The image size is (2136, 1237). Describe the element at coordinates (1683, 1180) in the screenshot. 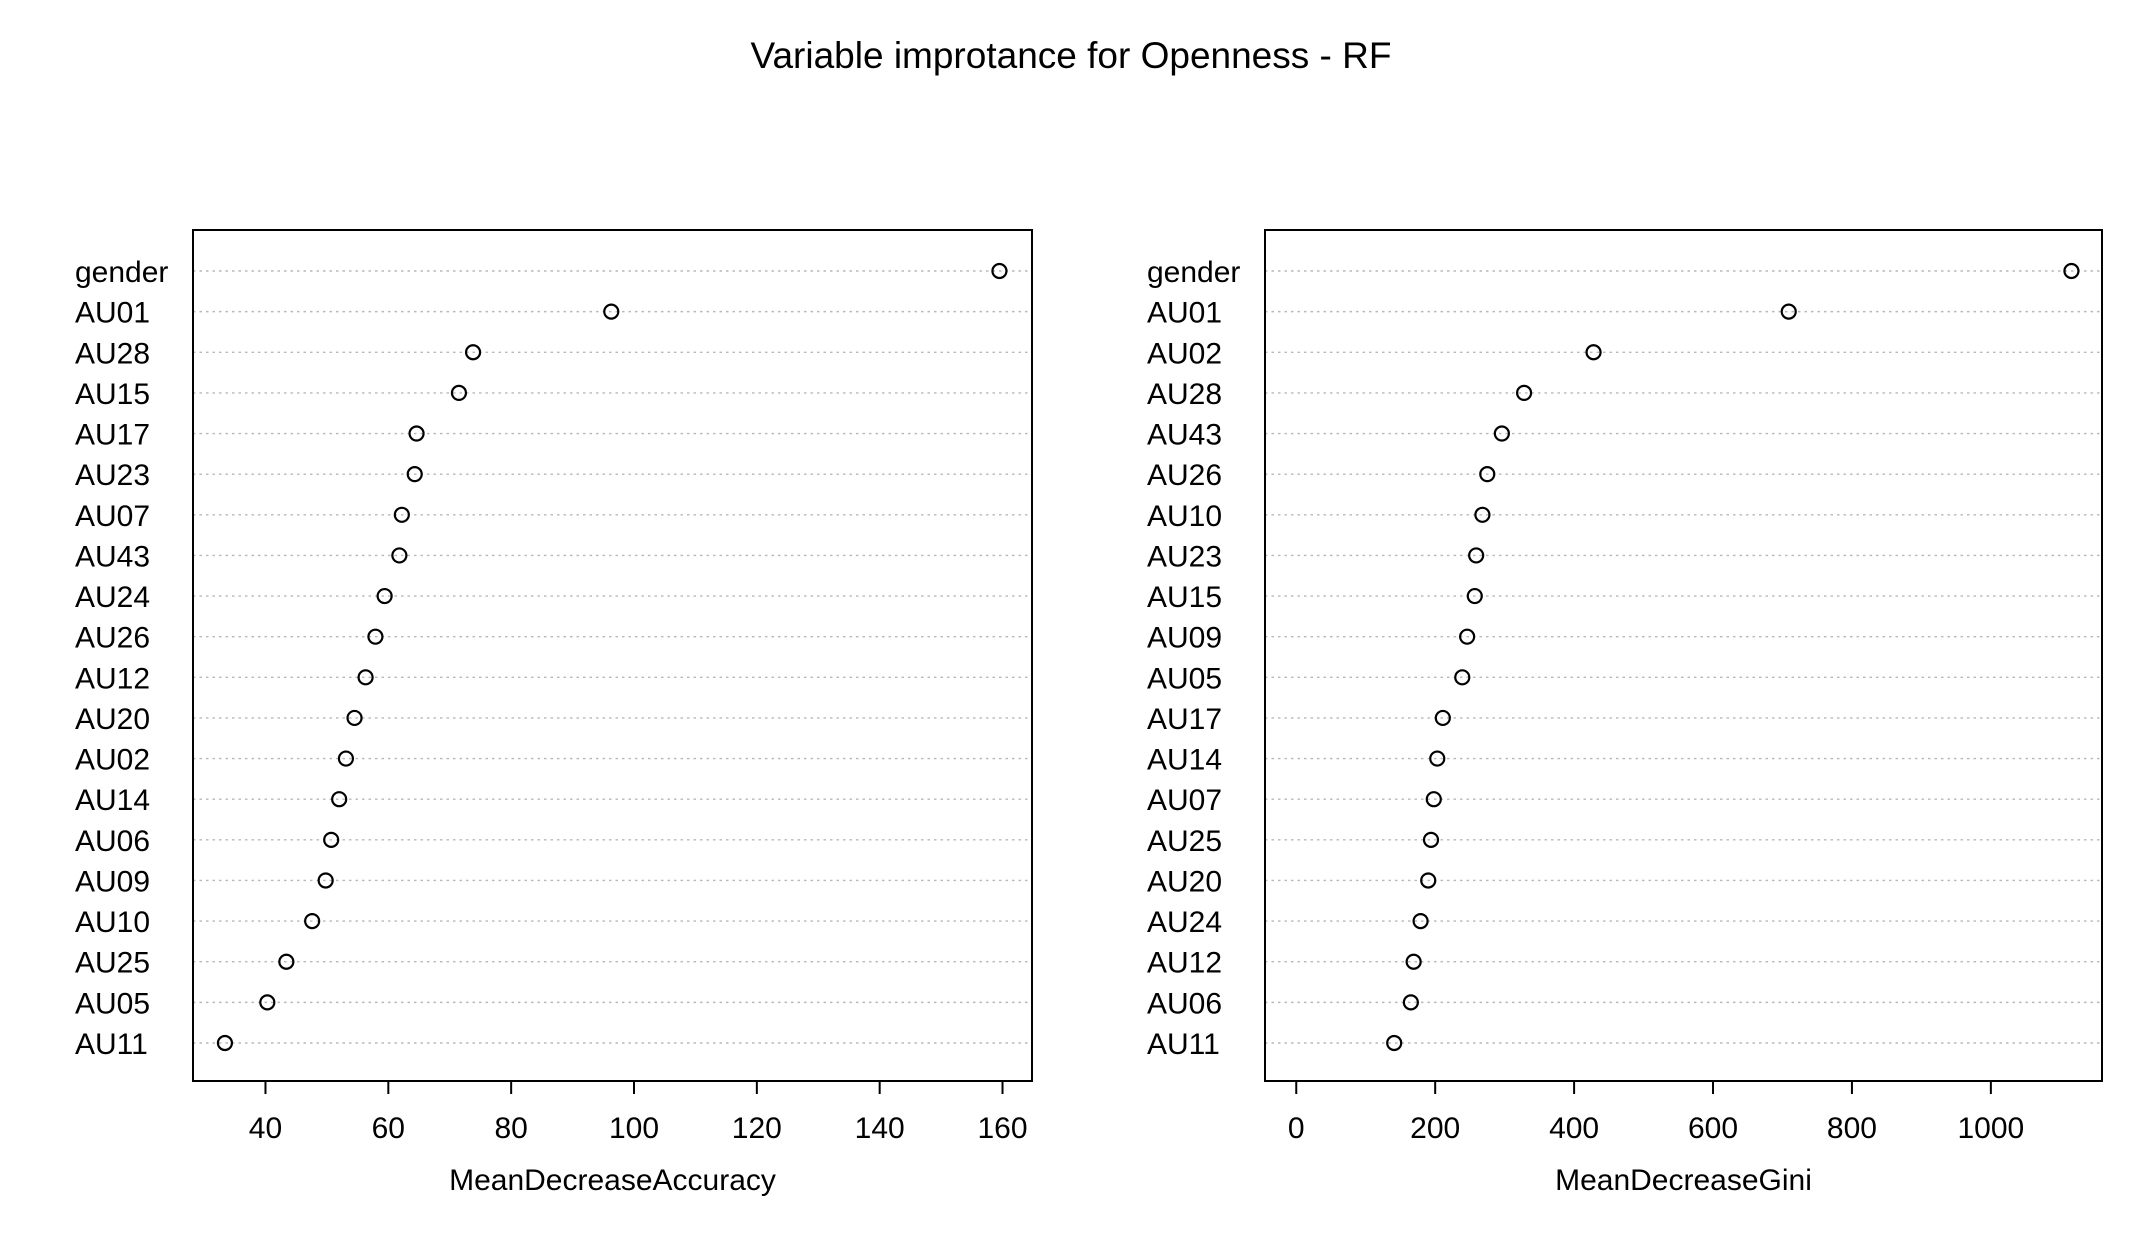

I see `x-axis-title: MeanDecreaseGini` at that location.